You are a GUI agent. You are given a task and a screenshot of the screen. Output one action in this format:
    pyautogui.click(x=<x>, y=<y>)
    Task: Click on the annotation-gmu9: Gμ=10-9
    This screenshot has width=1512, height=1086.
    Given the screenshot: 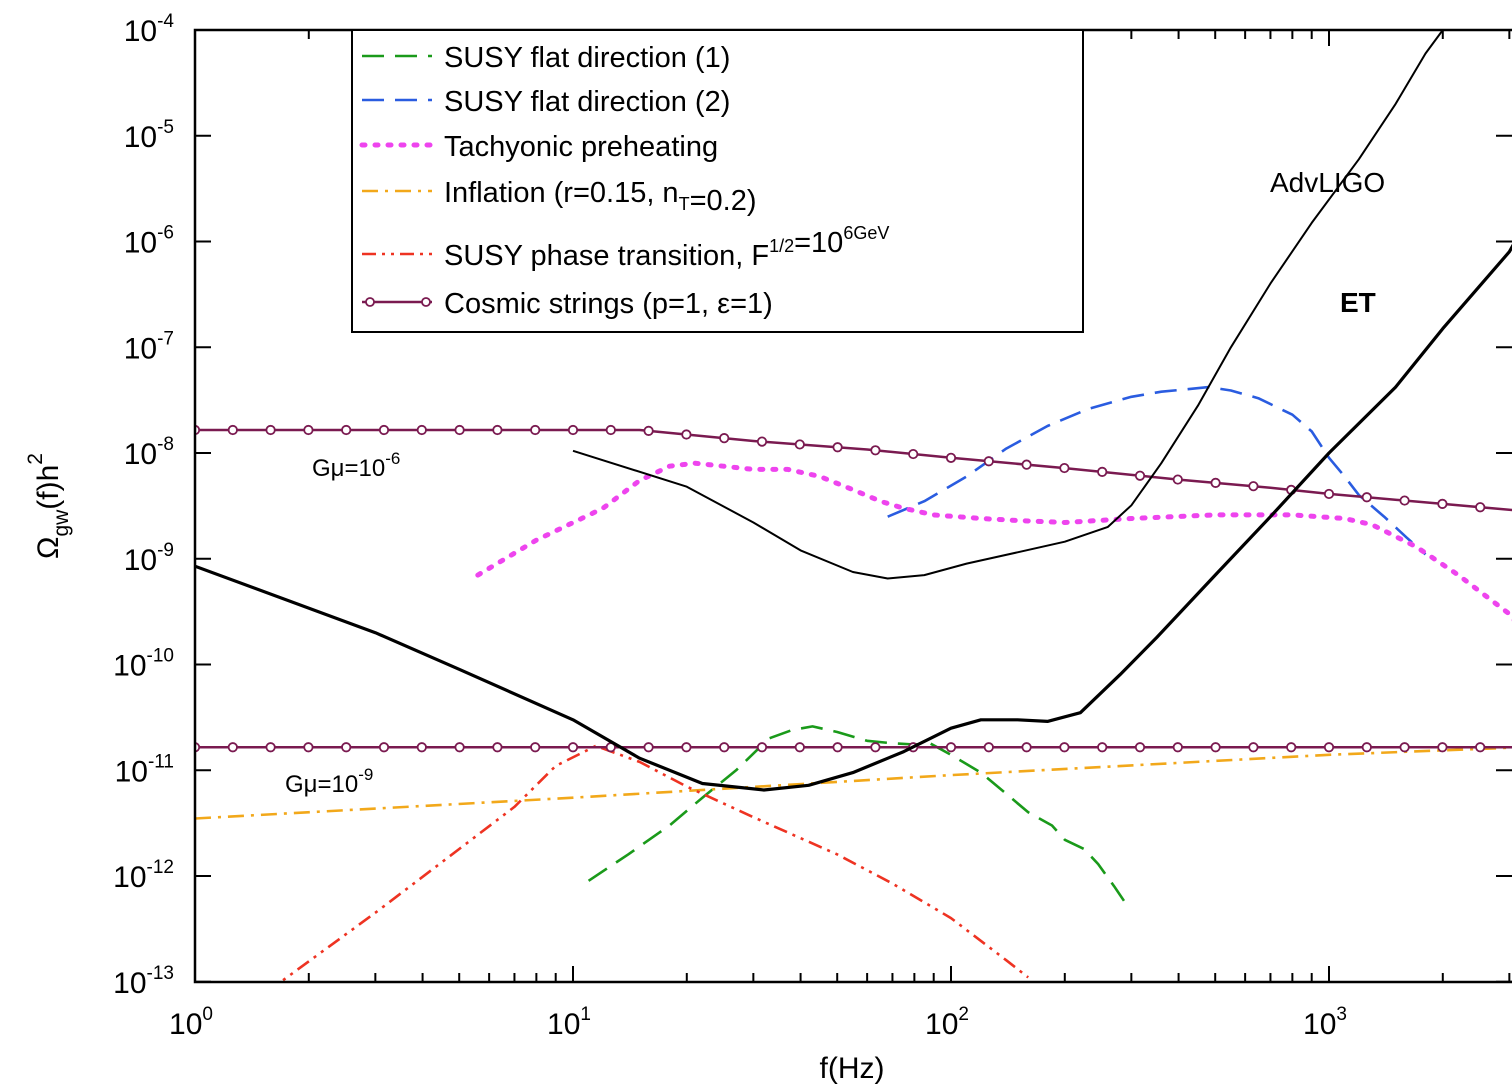 What is the action you would take?
    pyautogui.click(x=329, y=781)
    